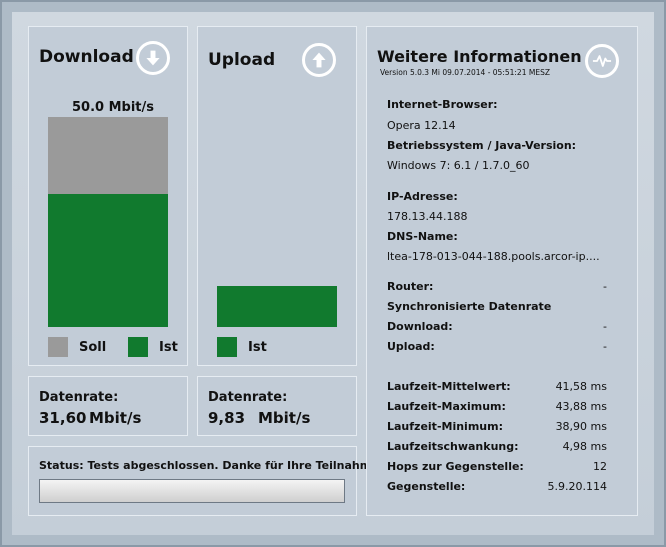  What do you see at coordinates (153, 58) in the screenshot?
I see `arrow-down-circle-icon` at bounding box center [153, 58].